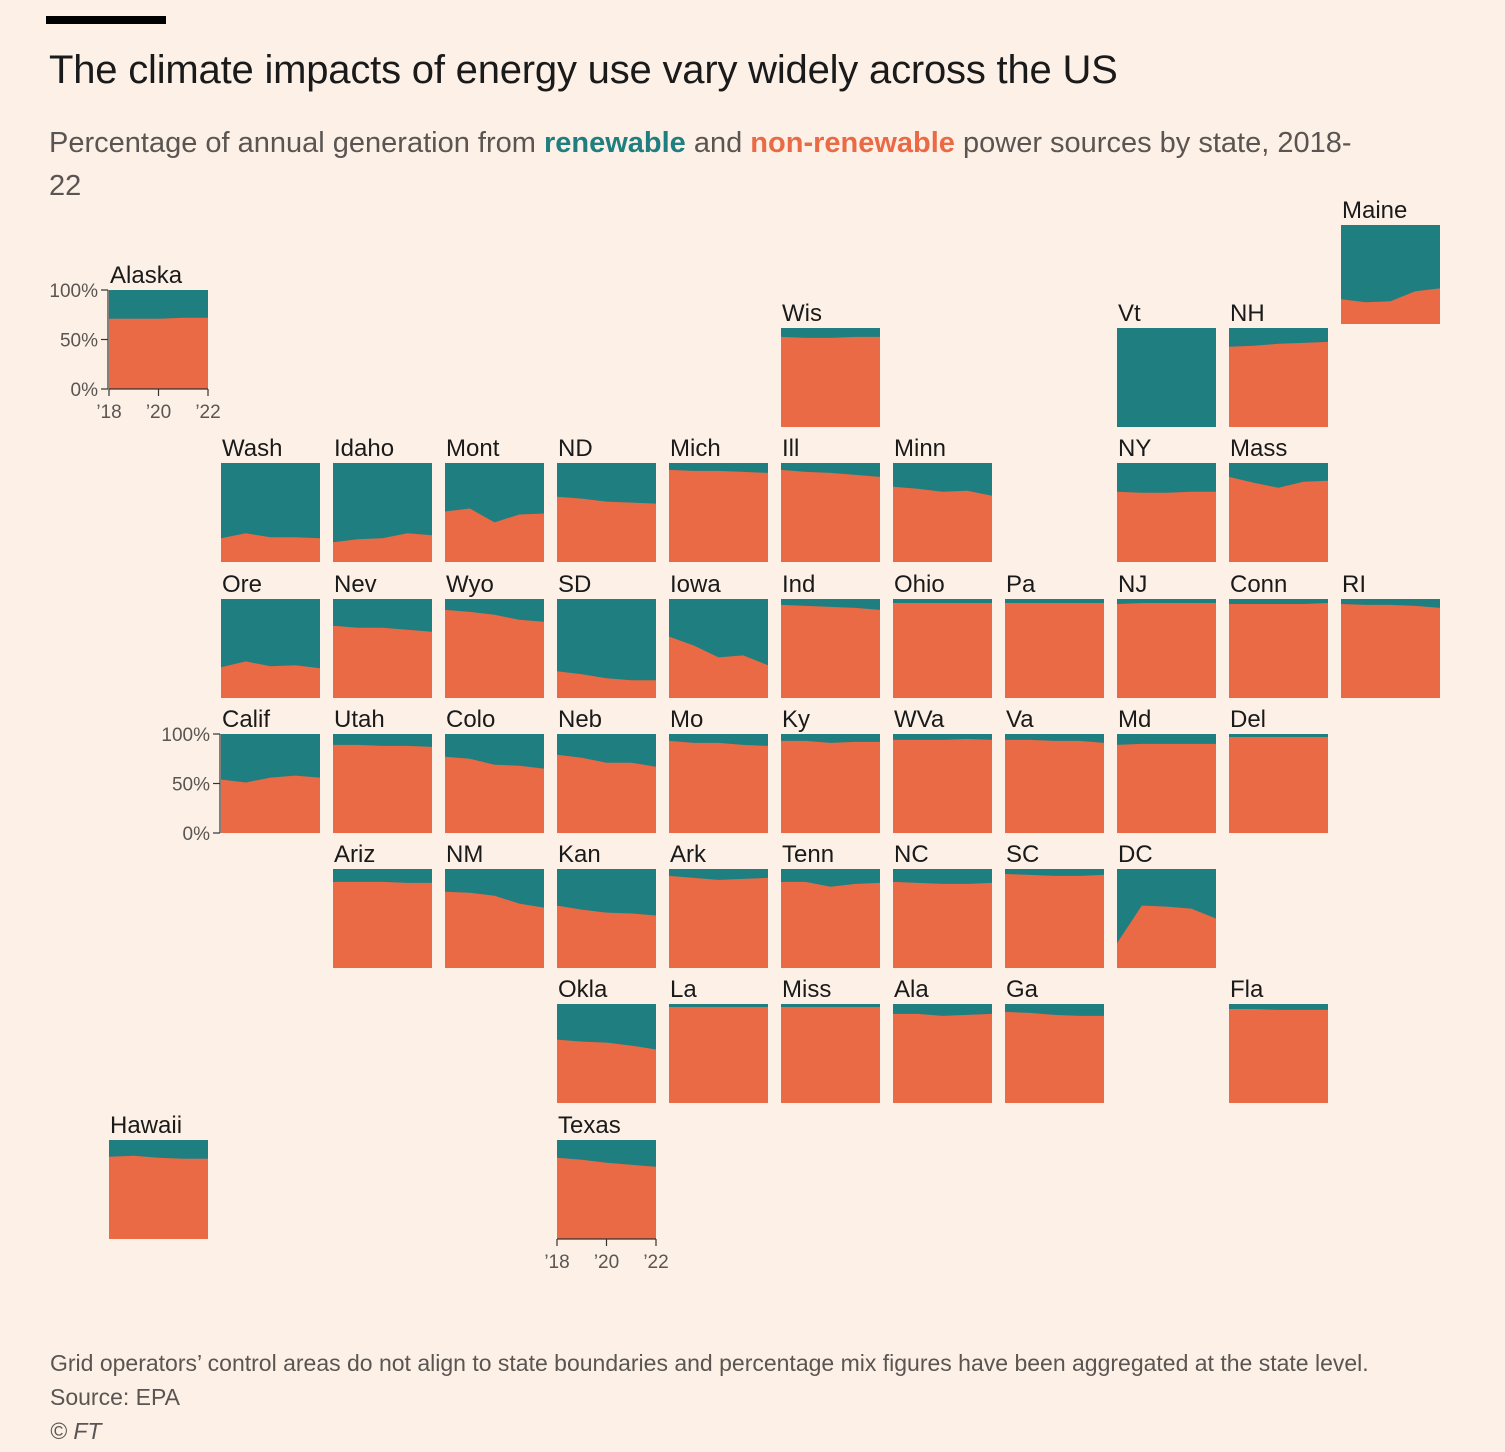  I want to click on renewable-legend-word: renewable, so click(614, 143).